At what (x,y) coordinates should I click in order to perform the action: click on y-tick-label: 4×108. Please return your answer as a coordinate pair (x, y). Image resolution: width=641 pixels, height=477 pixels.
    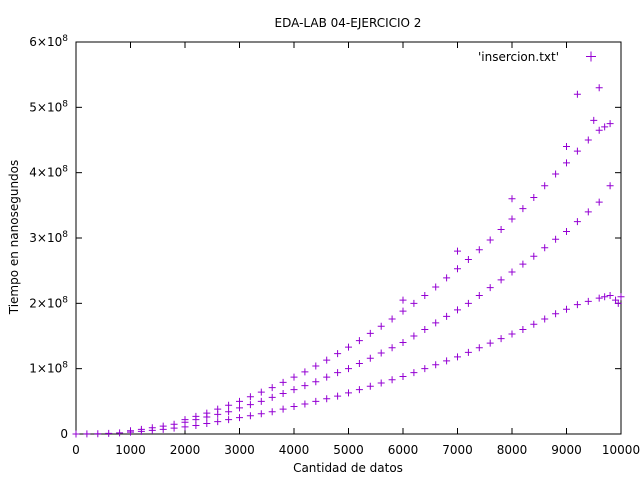
    Looking at the image, I should click on (48, 172).